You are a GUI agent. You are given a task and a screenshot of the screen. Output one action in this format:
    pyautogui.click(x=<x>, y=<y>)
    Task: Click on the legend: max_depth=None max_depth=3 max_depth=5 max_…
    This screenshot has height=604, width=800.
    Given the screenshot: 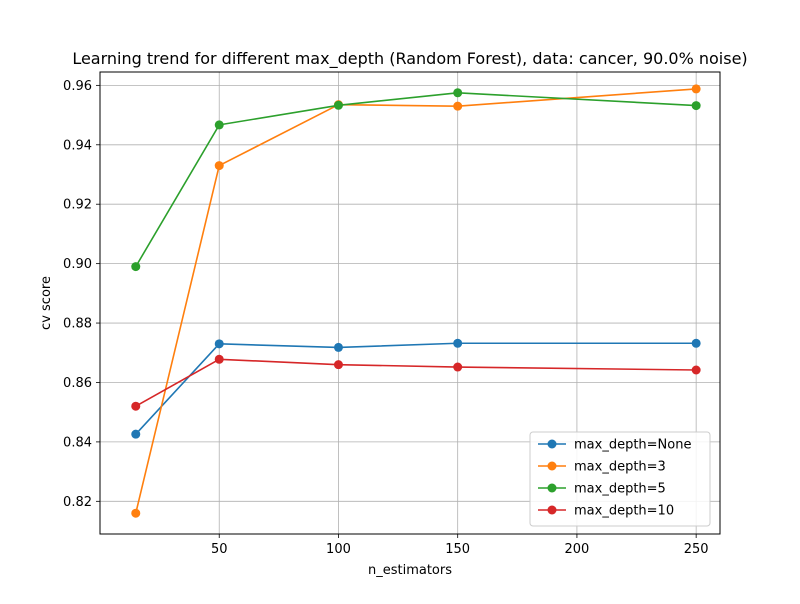 What is the action you would take?
    pyautogui.click(x=620, y=479)
    